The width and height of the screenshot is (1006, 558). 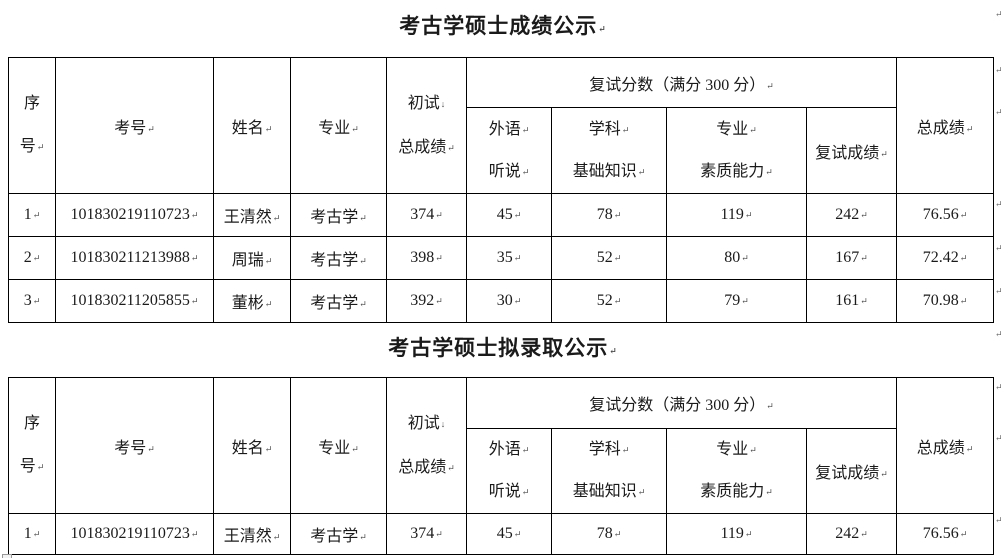 What do you see at coordinates (609, 258) in the screenshot?
I see `cell-subject-basics: 52↵` at bounding box center [609, 258].